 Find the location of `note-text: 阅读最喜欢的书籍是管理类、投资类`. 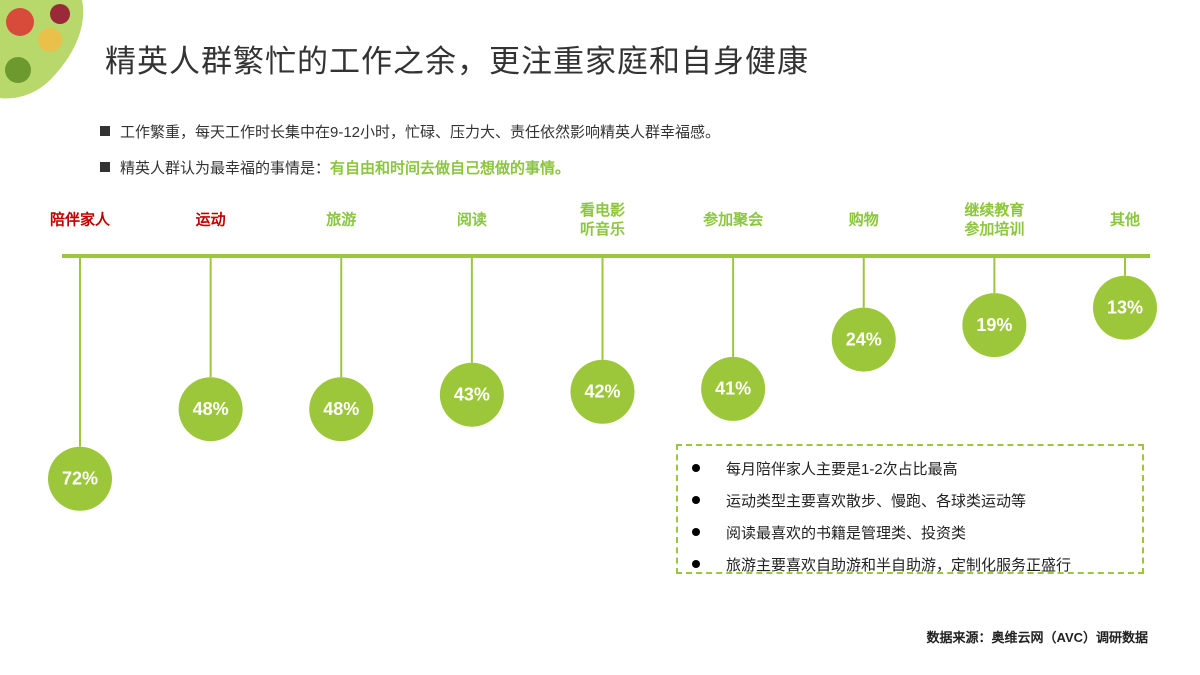

note-text: 阅读最喜欢的书籍是管理类、投资类 is located at coordinates (846, 533).